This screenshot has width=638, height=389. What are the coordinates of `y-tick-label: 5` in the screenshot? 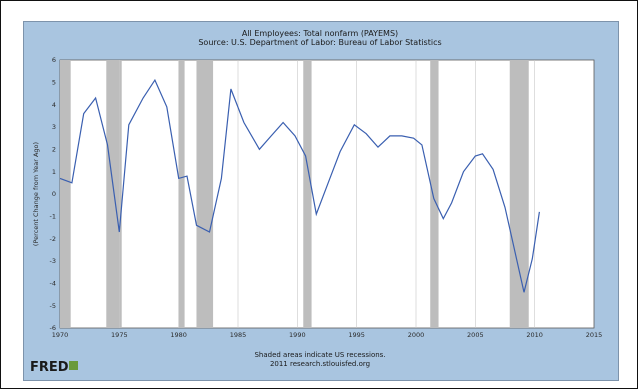 It's located at (54, 83).